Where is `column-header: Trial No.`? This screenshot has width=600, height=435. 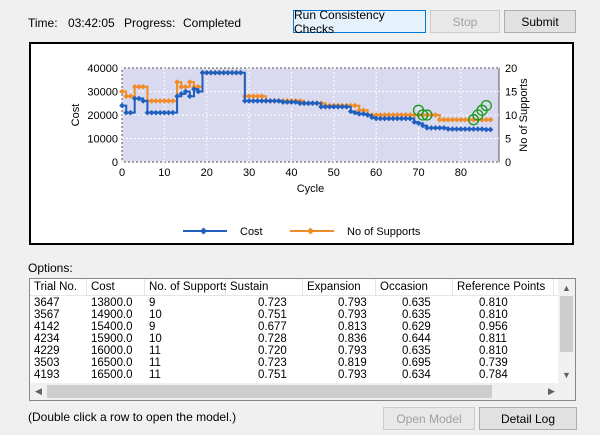 column-header: Trial No. is located at coordinates (58, 287).